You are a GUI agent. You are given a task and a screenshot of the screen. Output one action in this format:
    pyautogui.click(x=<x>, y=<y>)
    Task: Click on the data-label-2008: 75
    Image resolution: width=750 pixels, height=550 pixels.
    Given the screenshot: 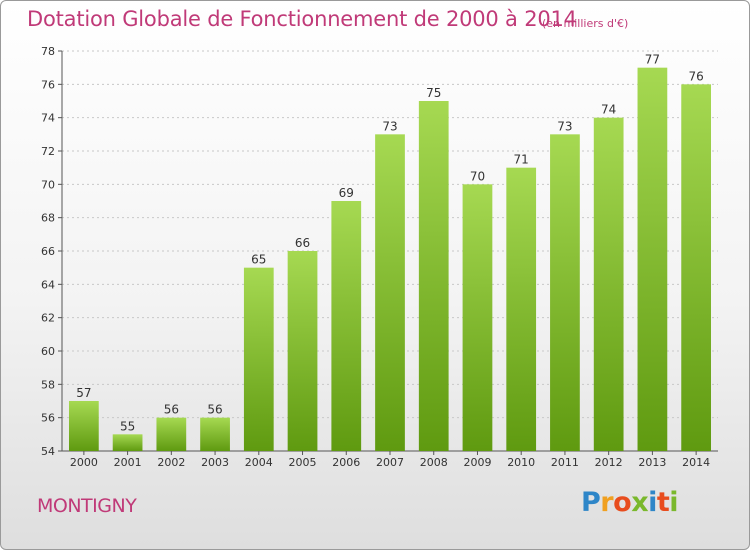 What is the action you would take?
    pyautogui.click(x=433, y=93)
    